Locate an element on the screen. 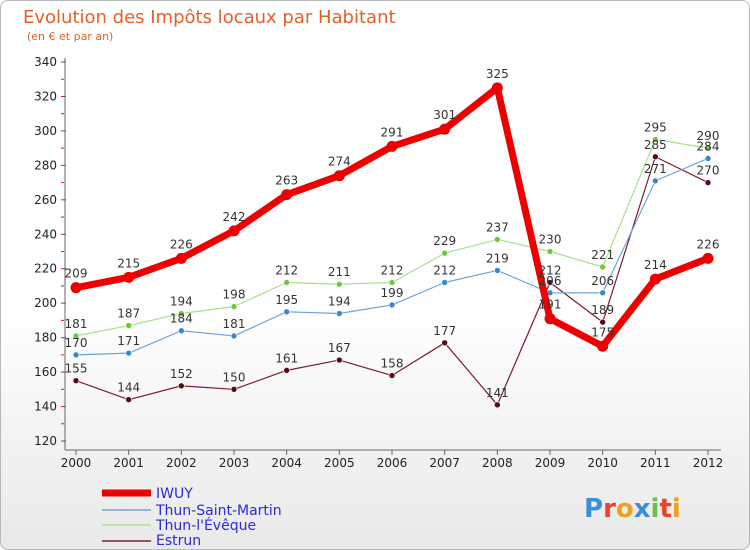  data-label-thun-saint-martin: 219 is located at coordinates (497, 258).